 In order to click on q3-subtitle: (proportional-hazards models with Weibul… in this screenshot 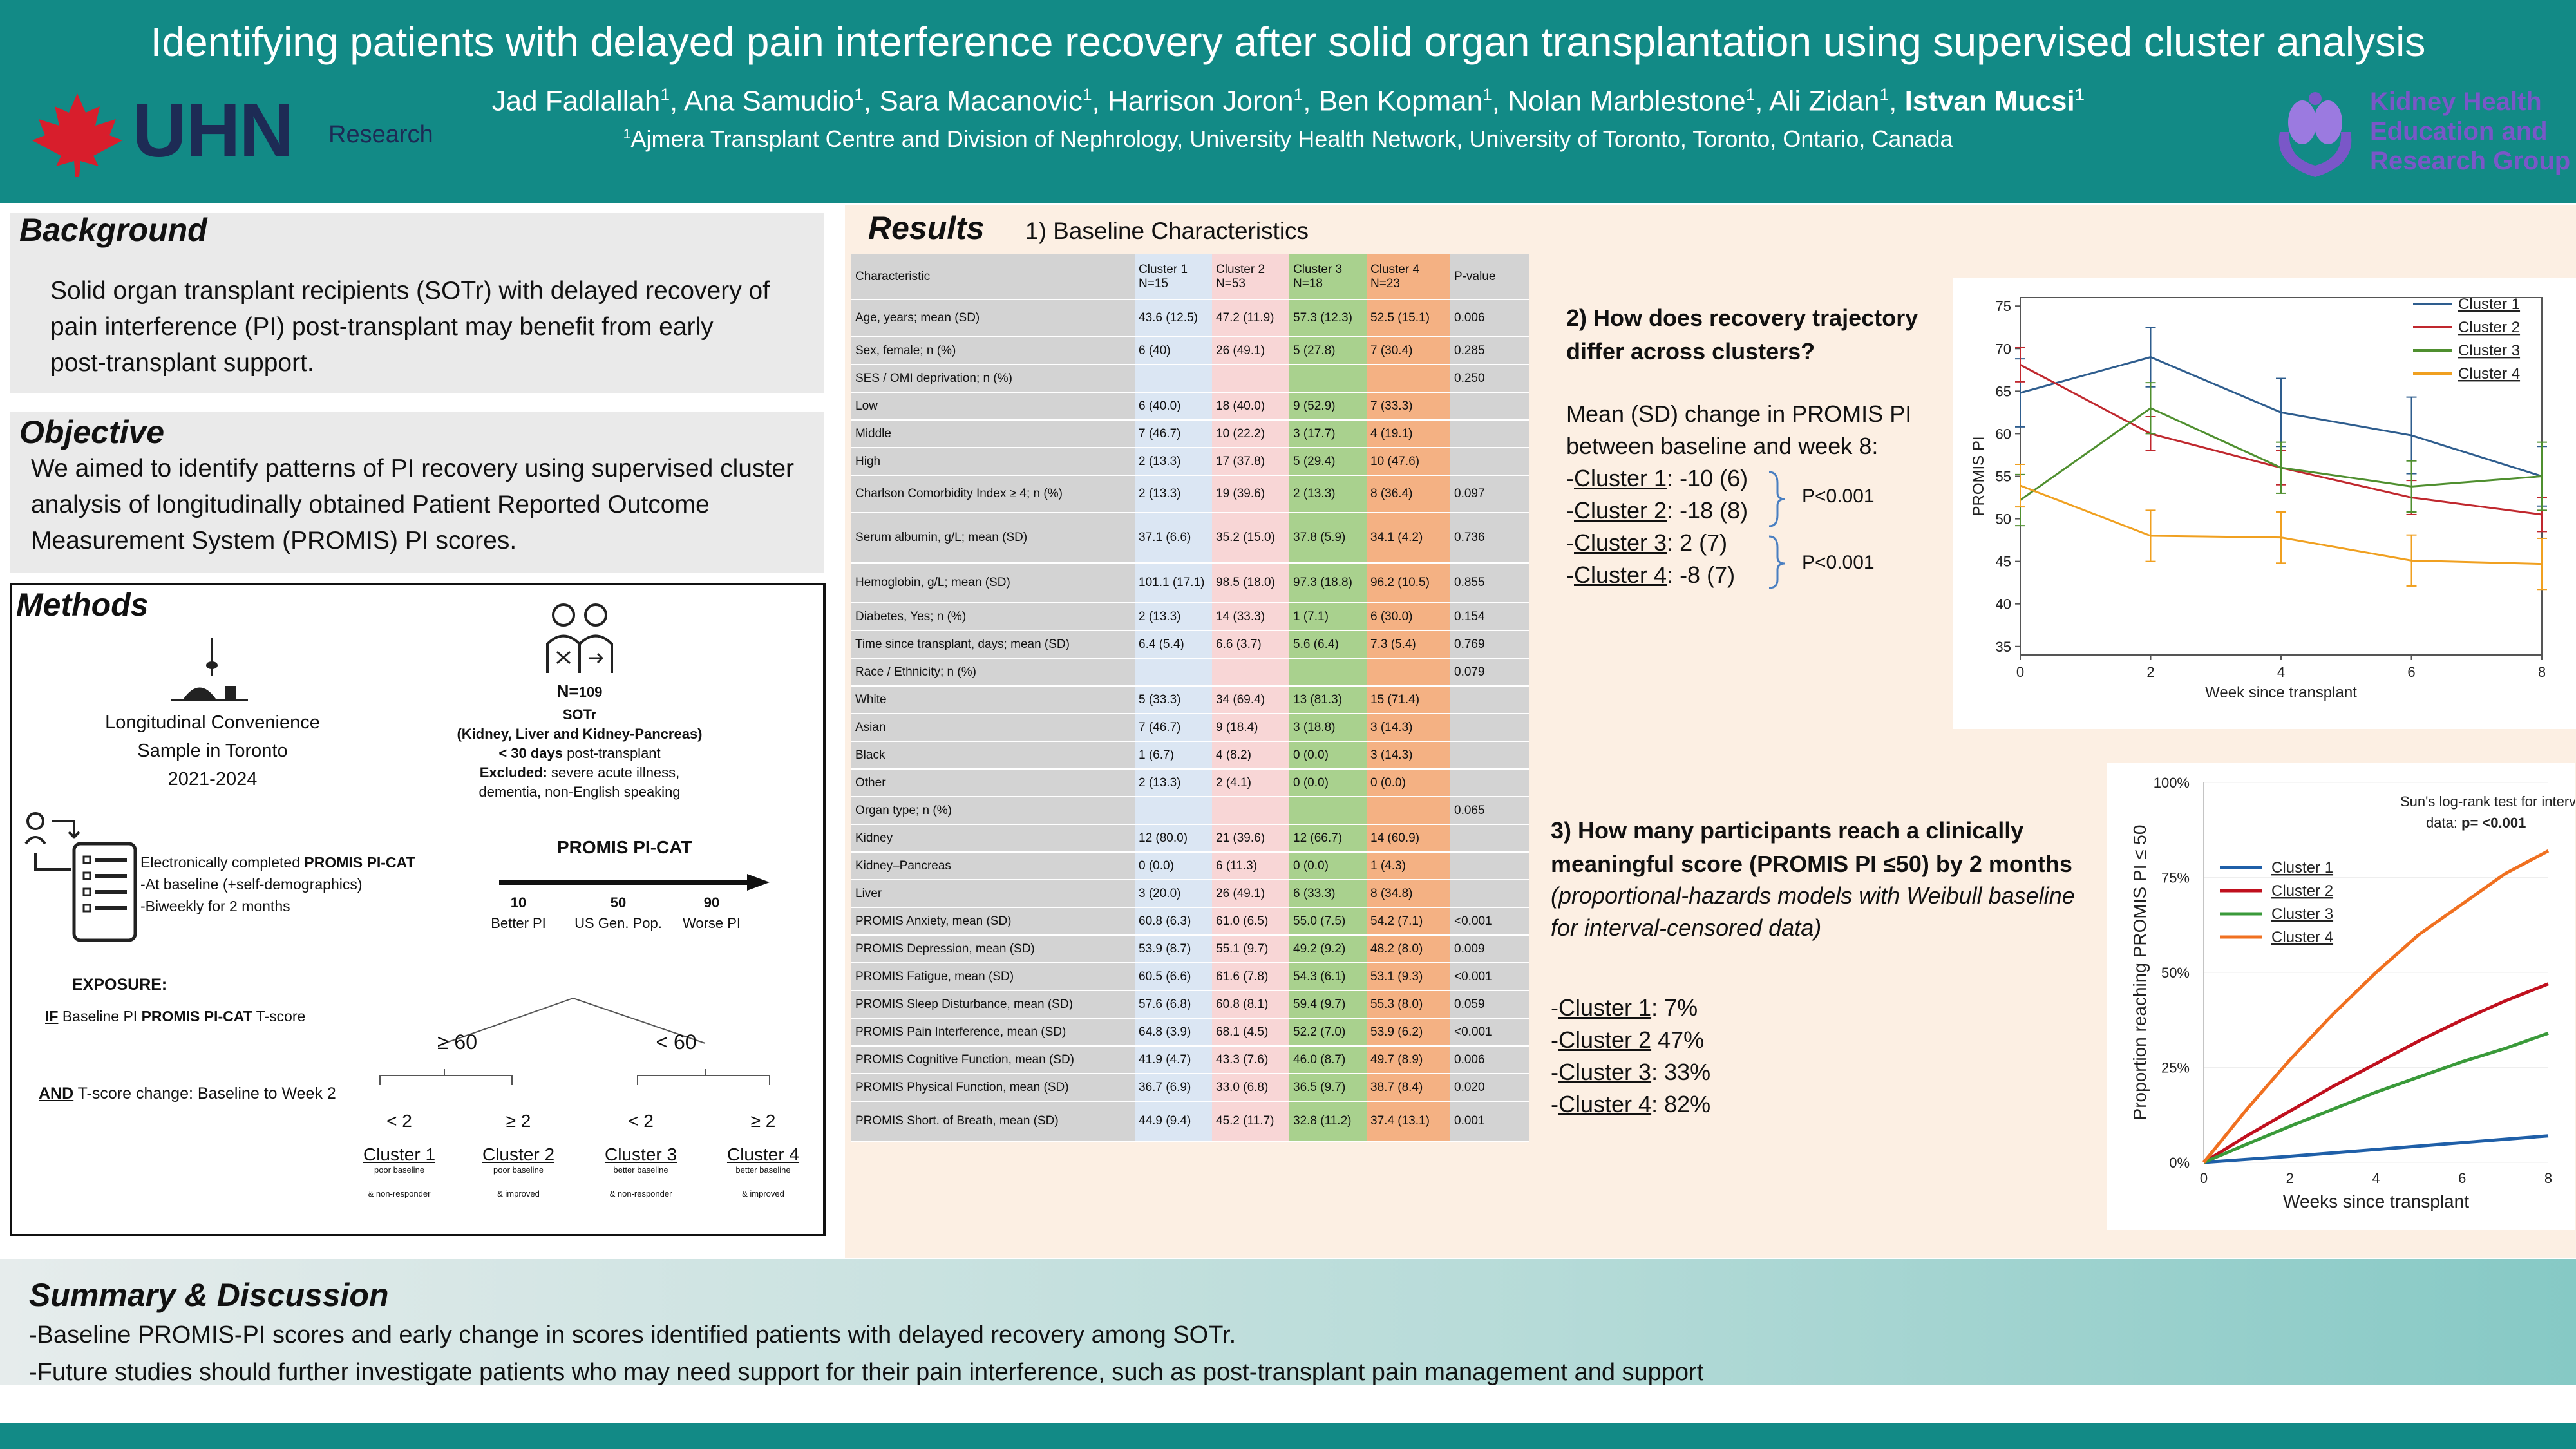, I will do `click(1813, 911)`.